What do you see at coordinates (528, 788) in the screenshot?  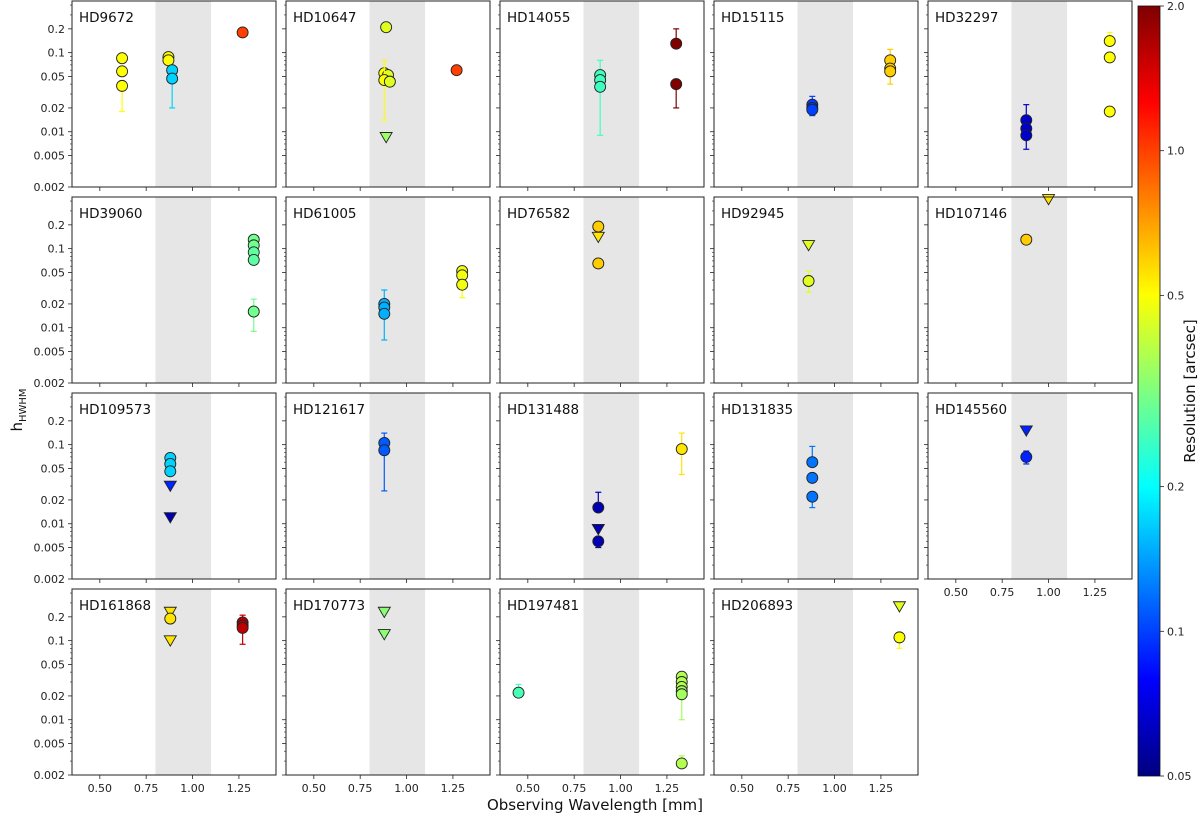 I see `x-tick-label: 0.50` at bounding box center [528, 788].